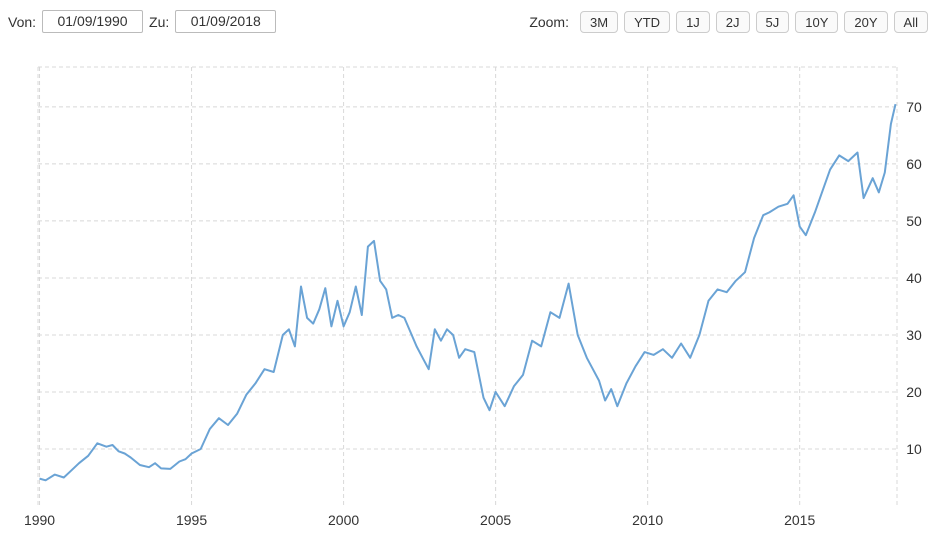 The image size is (936, 540). I want to click on y-tick-label: 70, so click(914, 107).